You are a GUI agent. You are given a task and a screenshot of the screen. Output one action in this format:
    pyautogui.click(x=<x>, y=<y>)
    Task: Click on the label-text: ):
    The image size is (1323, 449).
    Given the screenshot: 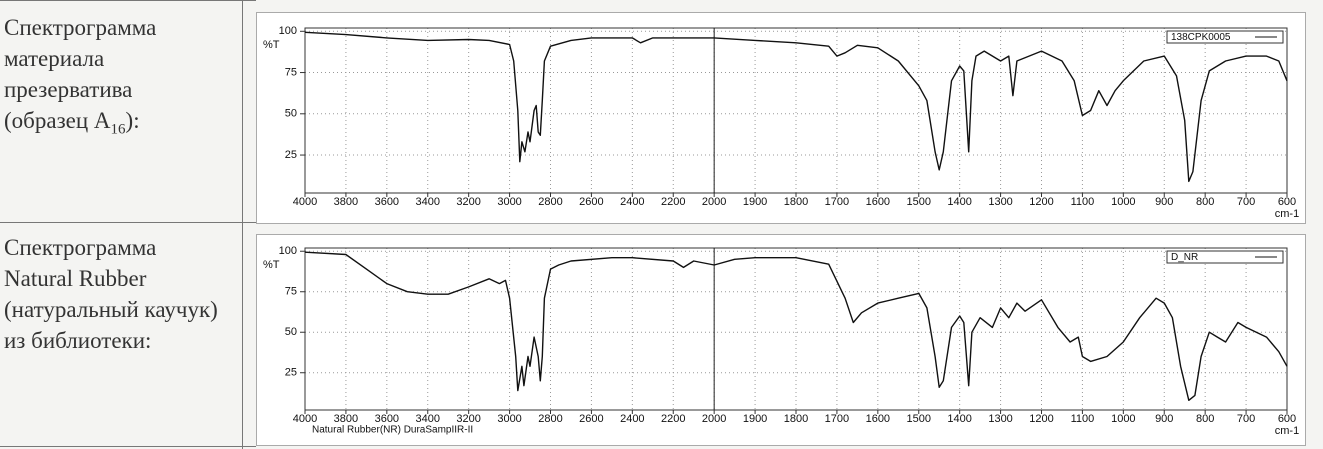 What is the action you would take?
    pyautogui.click(x=132, y=120)
    